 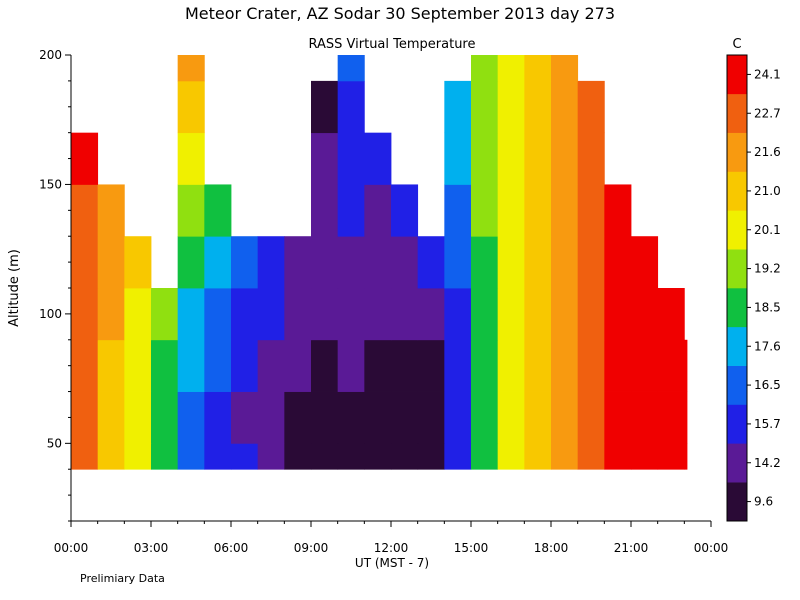 I want to click on x-tick-label: 03:00, so click(x=151, y=548).